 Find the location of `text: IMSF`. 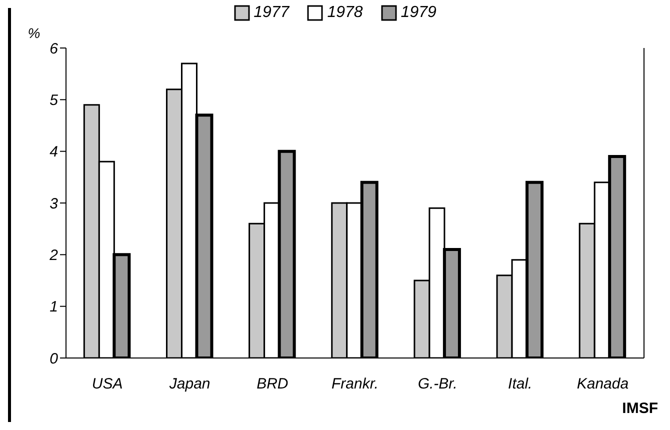

text: IMSF is located at coordinates (640, 408).